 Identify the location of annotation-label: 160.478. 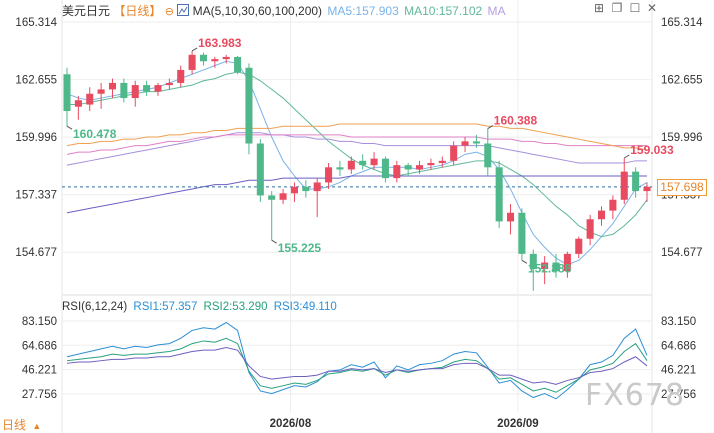
(95, 134).